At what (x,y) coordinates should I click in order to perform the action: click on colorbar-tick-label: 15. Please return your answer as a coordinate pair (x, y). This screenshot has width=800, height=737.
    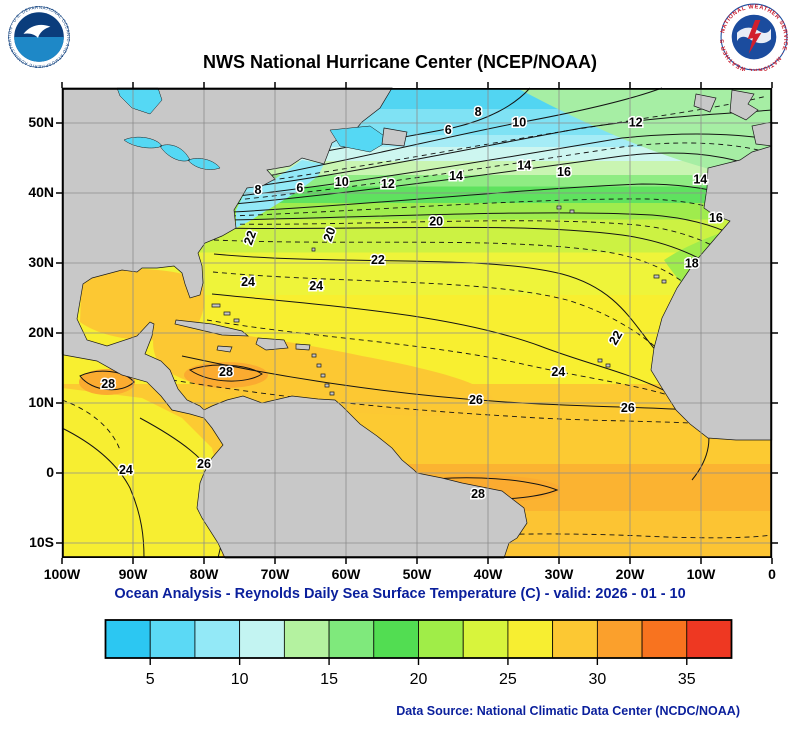
    Looking at the image, I should click on (329, 679).